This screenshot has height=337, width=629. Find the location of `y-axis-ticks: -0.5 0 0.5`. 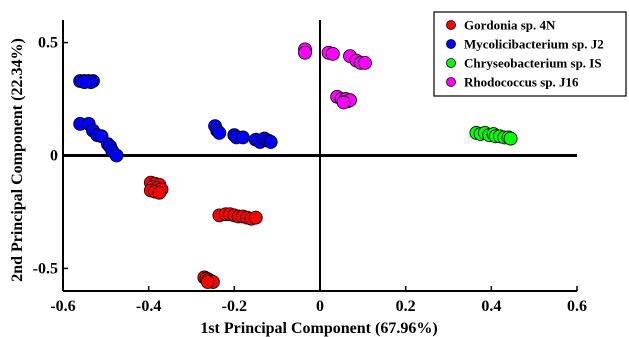

y-axis-ticks: -0.5 0 0.5 is located at coordinates (50, 156).